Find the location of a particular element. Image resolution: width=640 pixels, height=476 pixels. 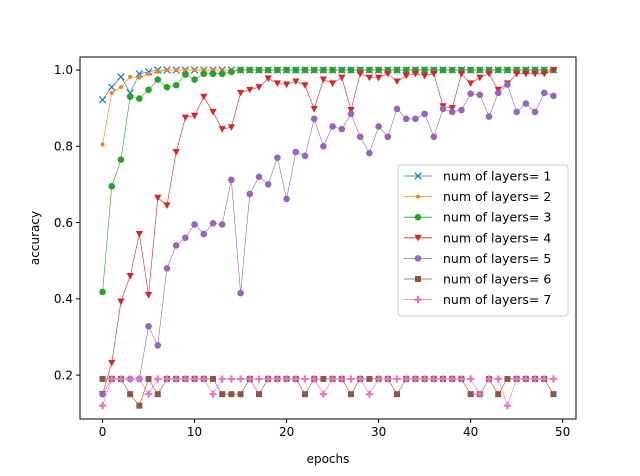

legend-box is located at coordinates (483, 240).